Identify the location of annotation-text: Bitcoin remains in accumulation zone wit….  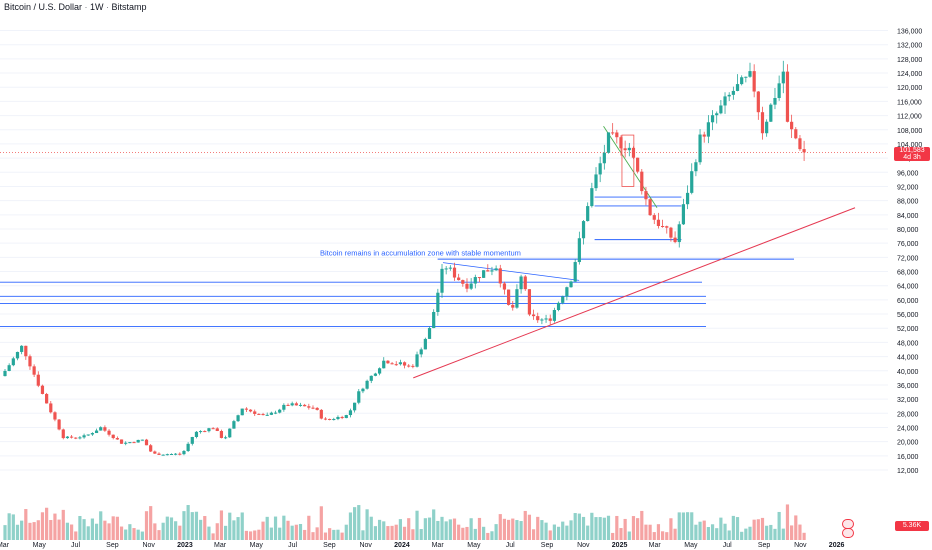
(420, 253).